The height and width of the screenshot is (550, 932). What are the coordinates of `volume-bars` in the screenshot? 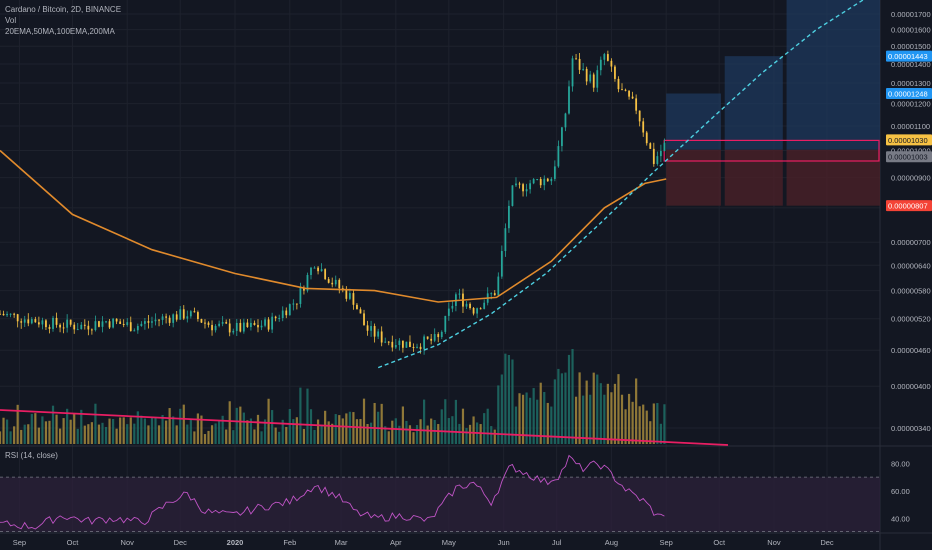 It's located at (333, 396).